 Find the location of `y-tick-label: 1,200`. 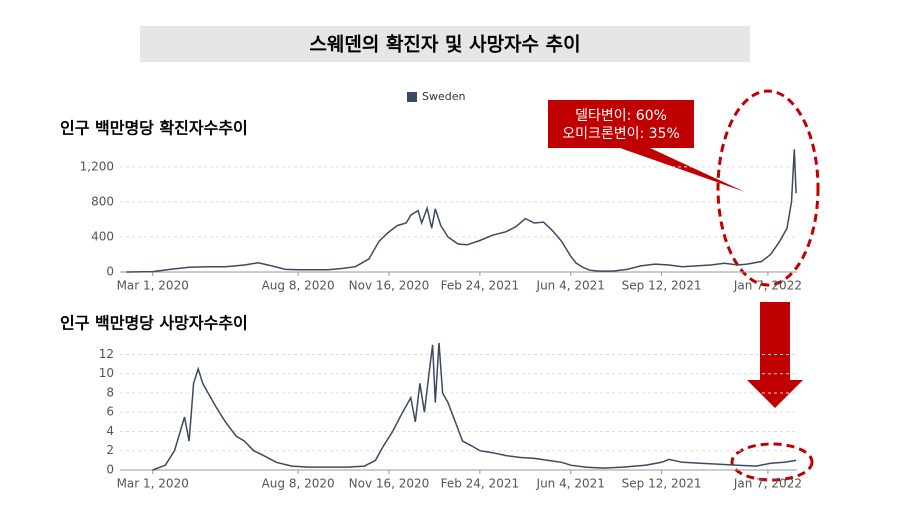

y-tick-label: 1,200 is located at coordinates (97, 166).